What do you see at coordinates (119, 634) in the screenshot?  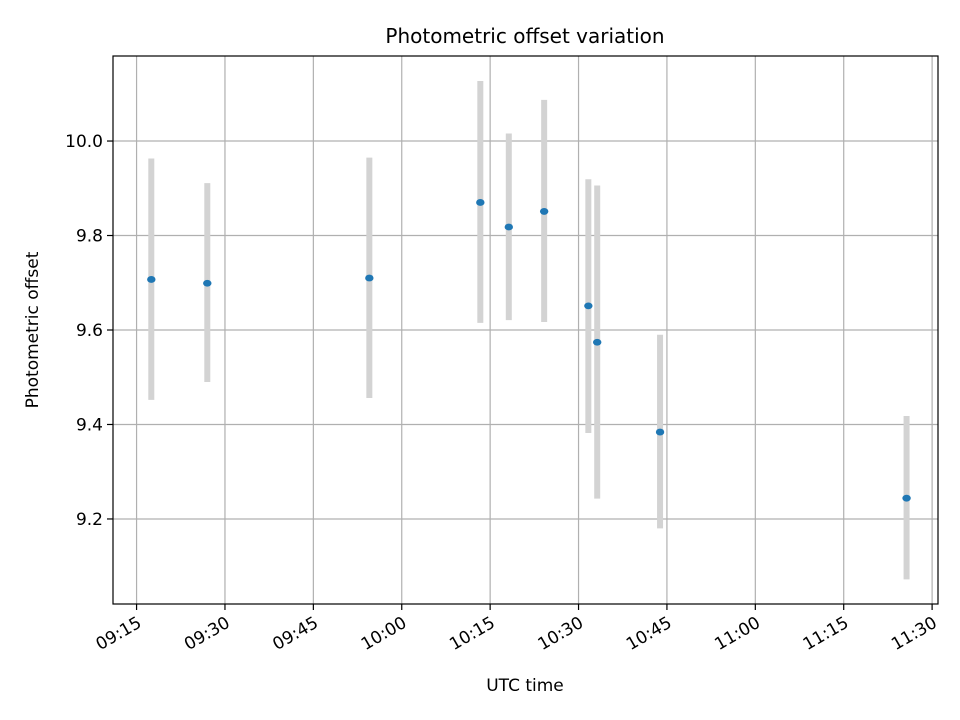 I see `x-tick-label: 09:15` at bounding box center [119, 634].